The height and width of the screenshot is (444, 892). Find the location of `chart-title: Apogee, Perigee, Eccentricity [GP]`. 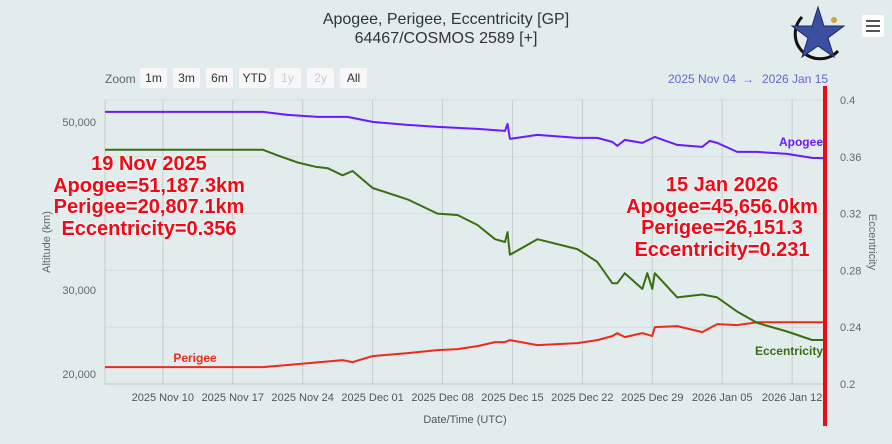

chart-title: Apogee, Perigee, Eccentricity [GP] is located at coordinates (446, 19).